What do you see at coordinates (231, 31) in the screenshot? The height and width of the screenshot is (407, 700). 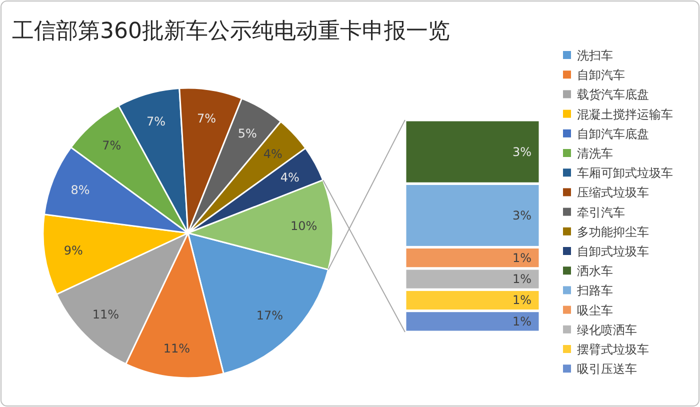 I see `chart-title: 工信部第360批新车公示纯电动重卡申报一览` at bounding box center [231, 31].